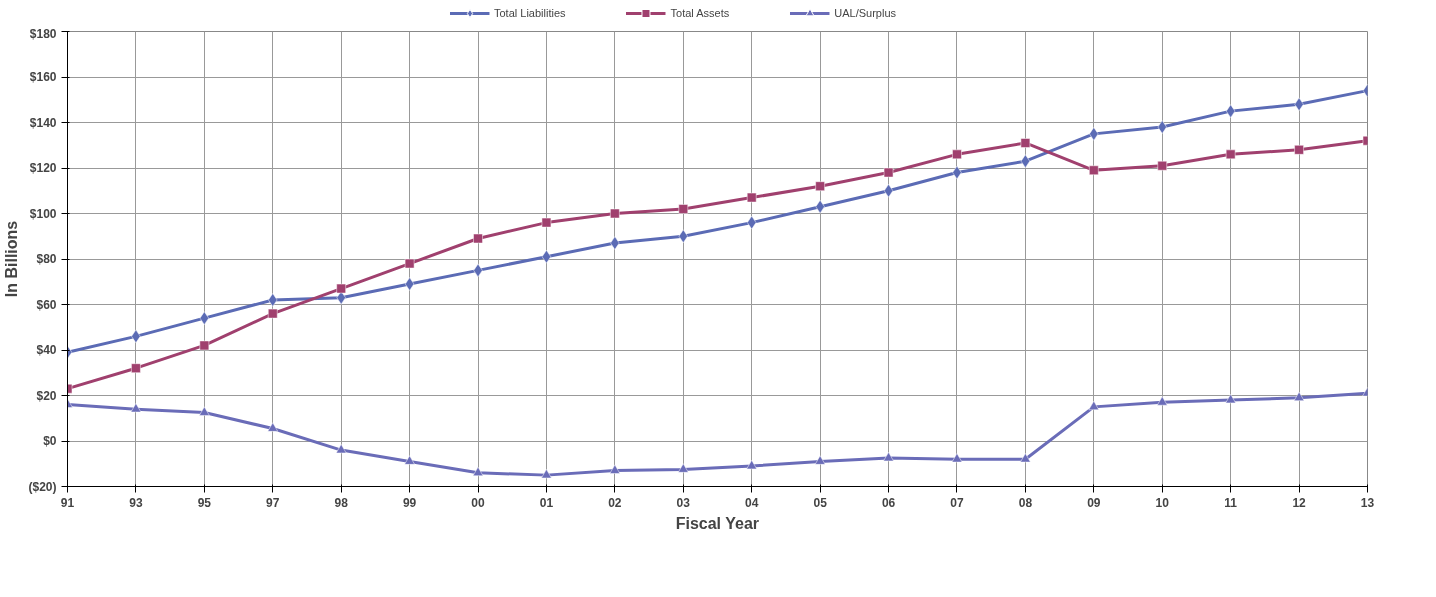 This screenshot has height=597, width=1436. Describe the element at coordinates (46, 259) in the screenshot. I see `y-tick-label: $80` at that location.